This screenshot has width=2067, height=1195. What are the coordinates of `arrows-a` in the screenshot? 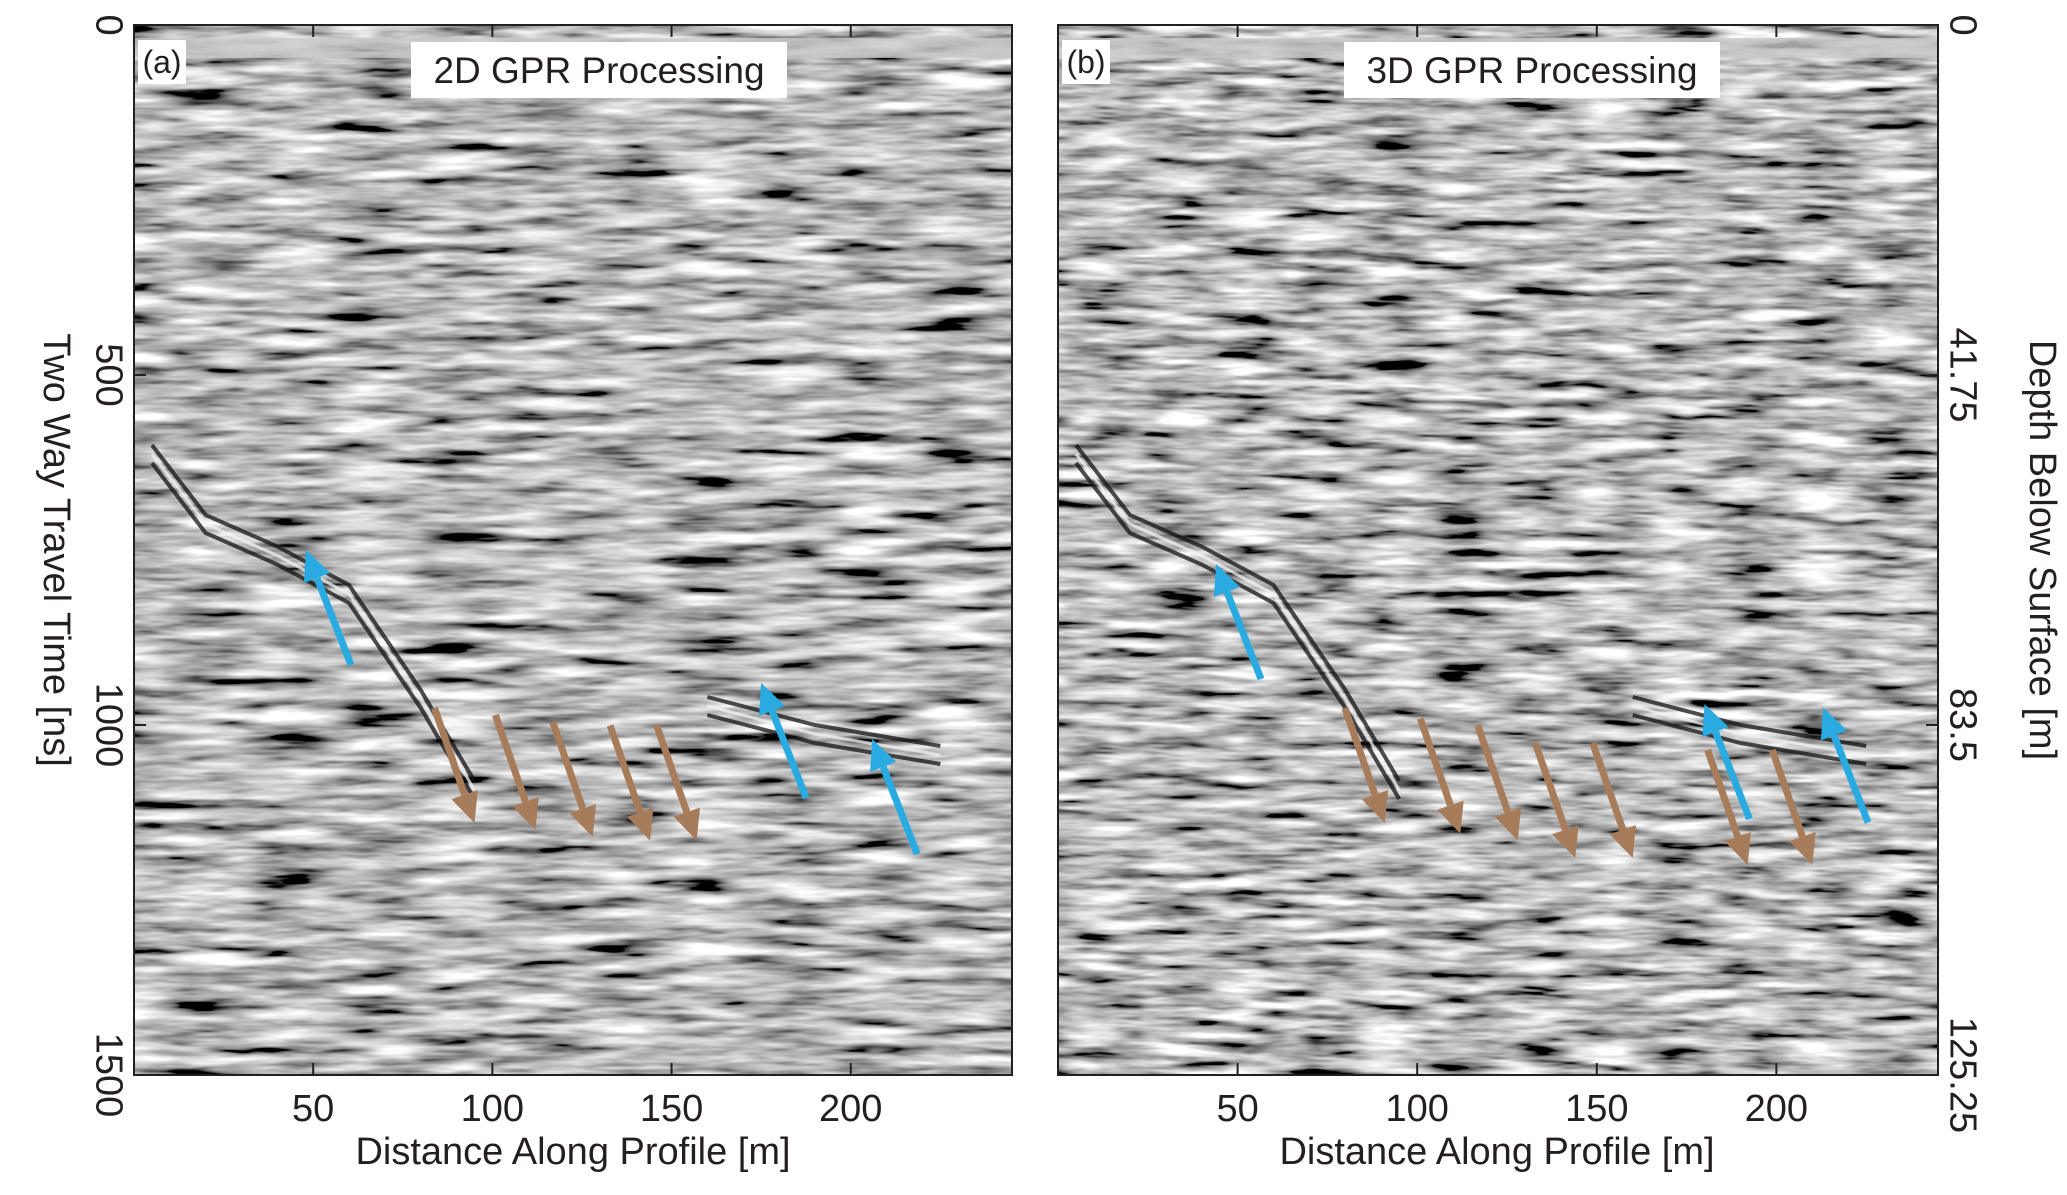 It's located at (612, 703).